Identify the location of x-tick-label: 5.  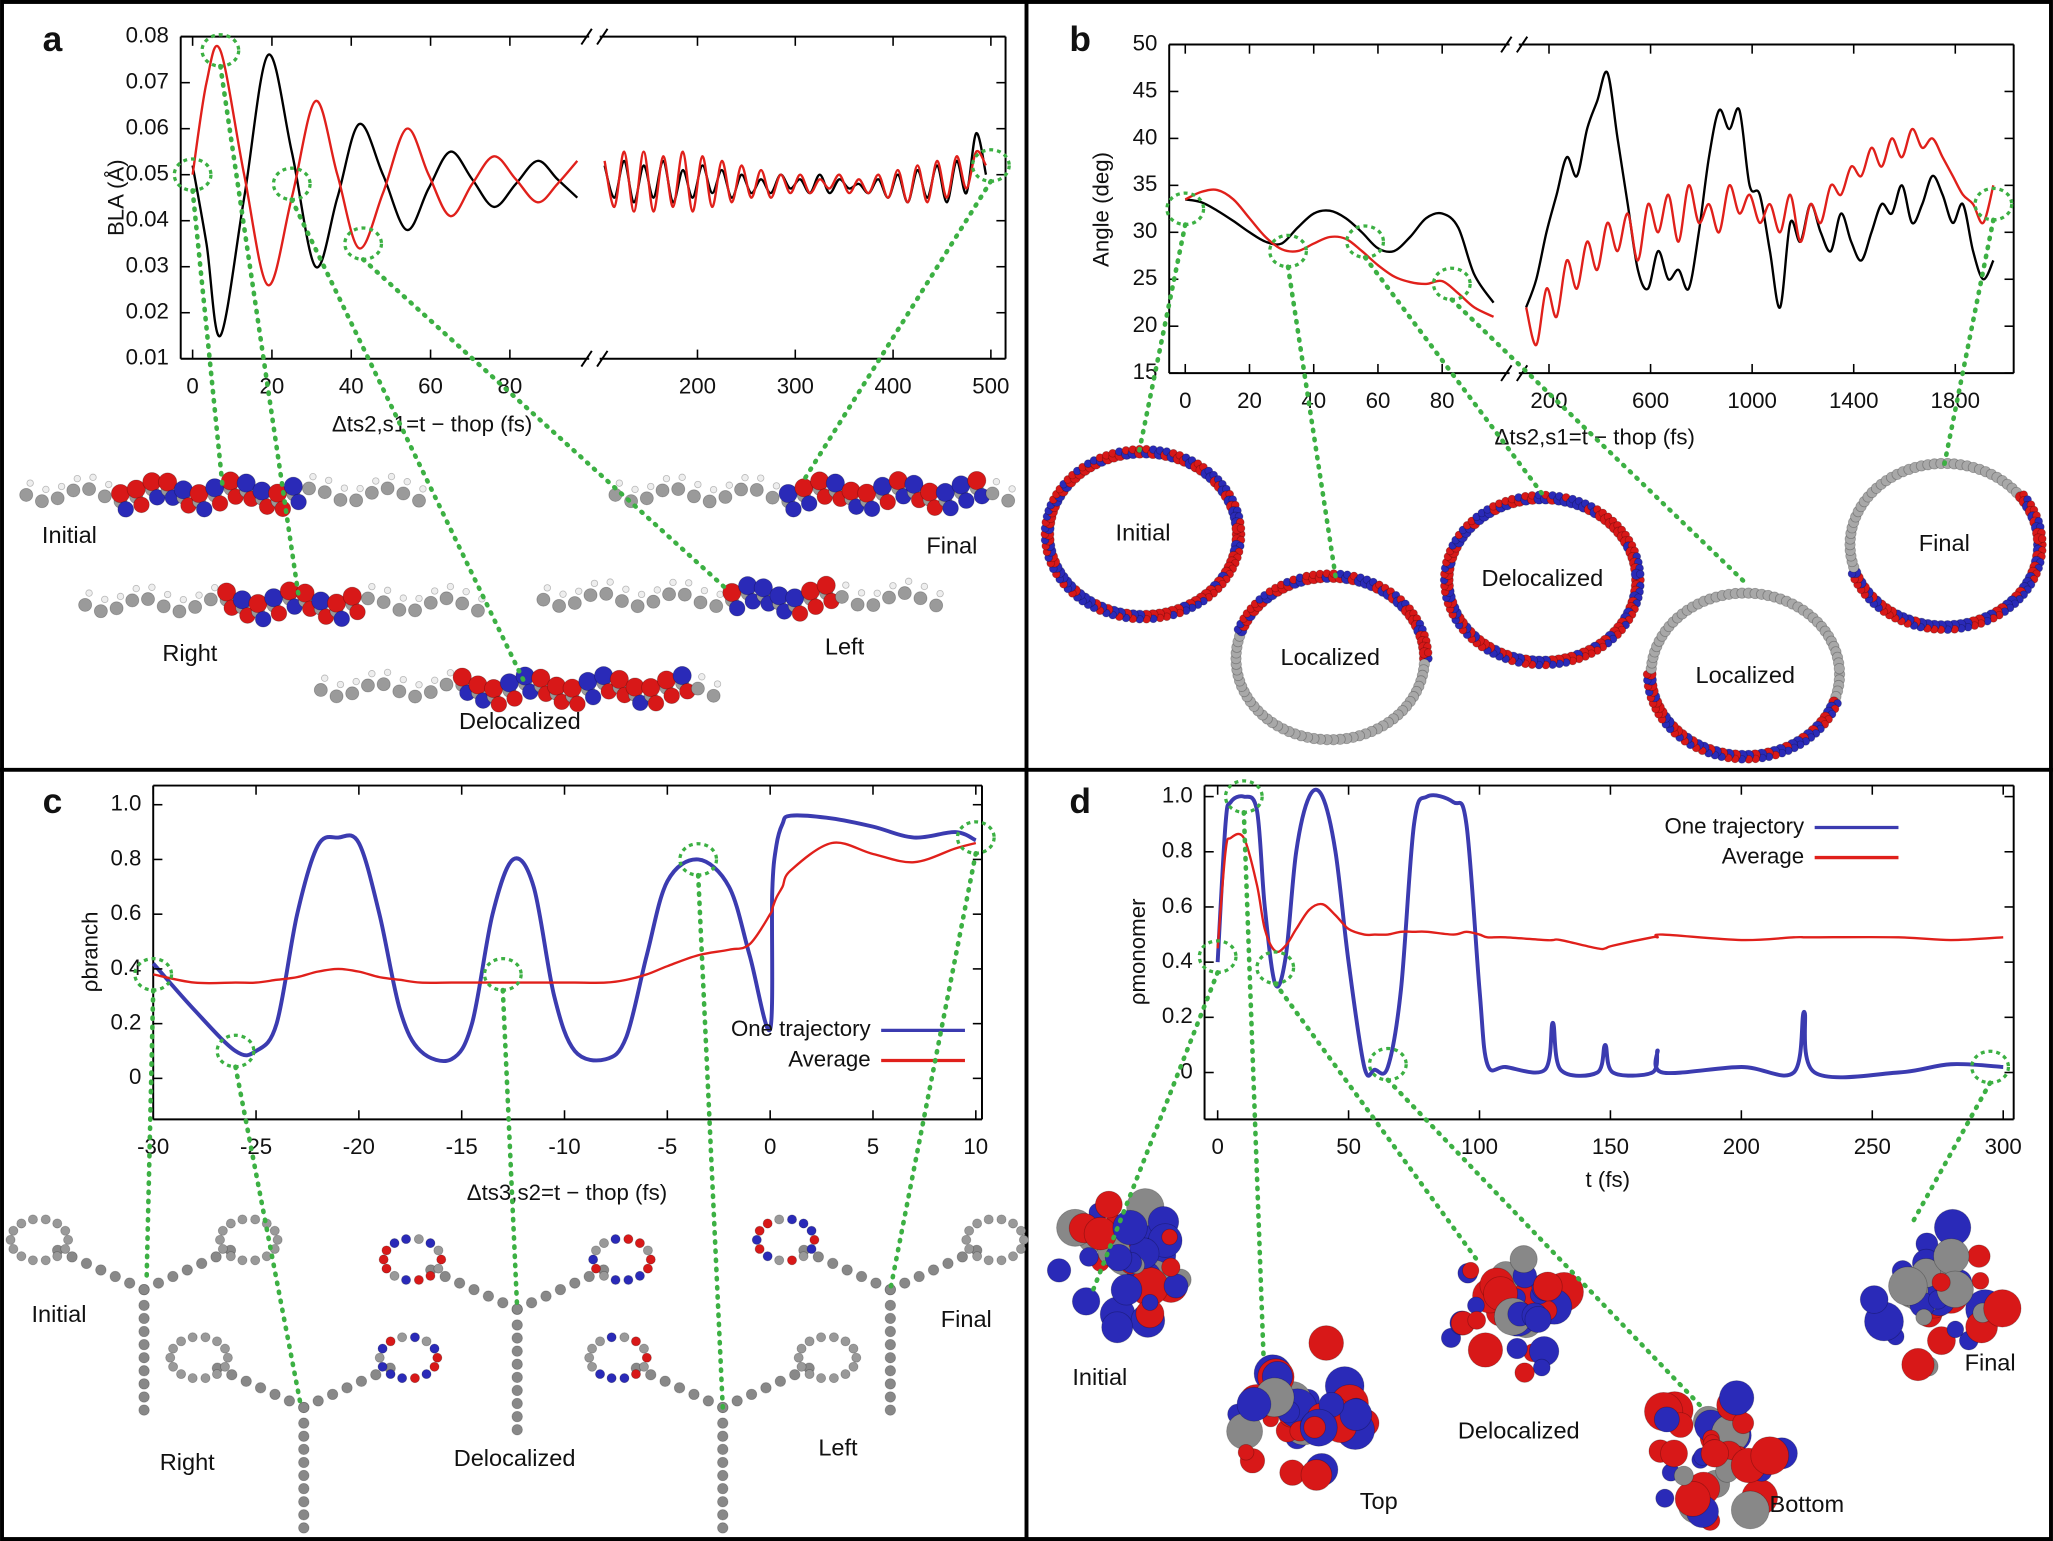
(873, 1146).